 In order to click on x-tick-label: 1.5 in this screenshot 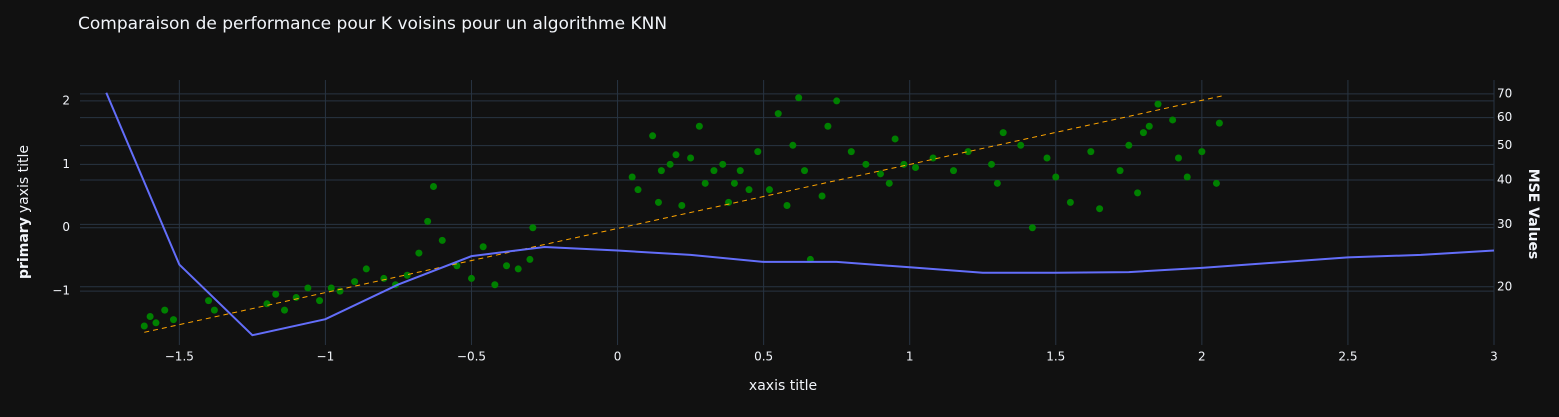, I will do `click(1055, 357)`.